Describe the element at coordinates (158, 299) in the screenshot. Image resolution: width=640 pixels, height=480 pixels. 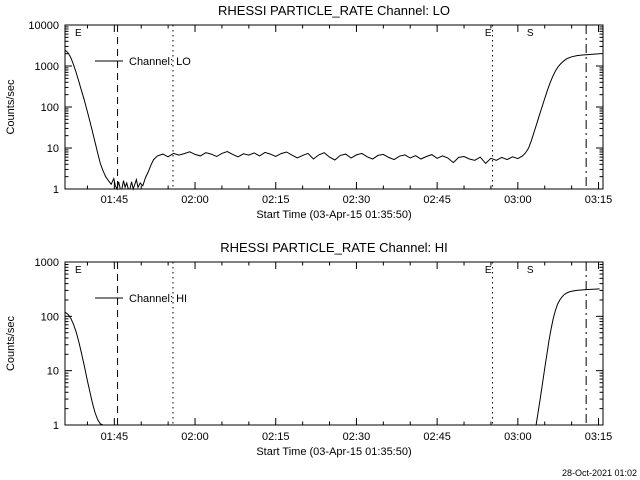
I see `legend-label: Channel: HI` at that location.